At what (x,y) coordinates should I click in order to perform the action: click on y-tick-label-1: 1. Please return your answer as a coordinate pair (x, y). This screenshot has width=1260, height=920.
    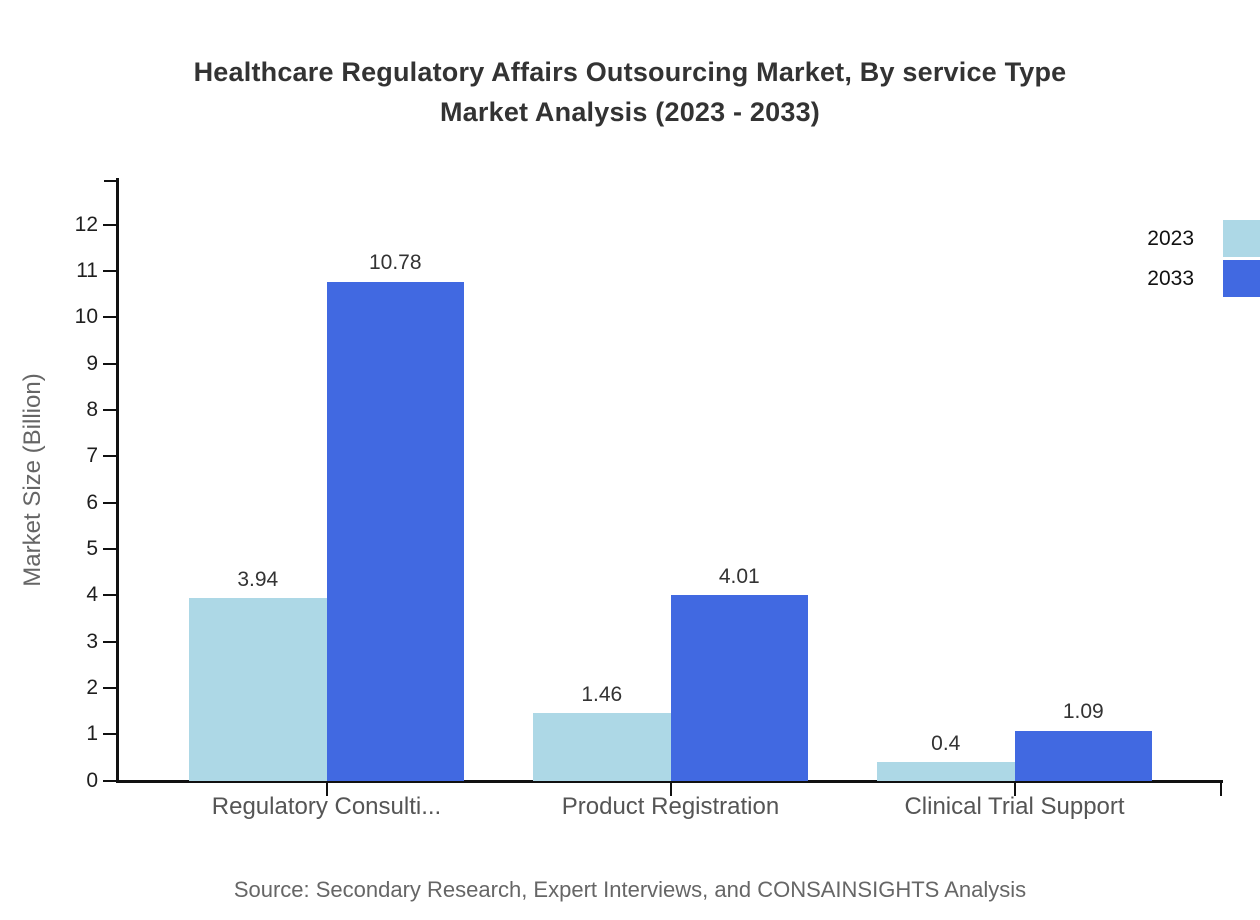
    Looking at the image, I should click on (92, 734).